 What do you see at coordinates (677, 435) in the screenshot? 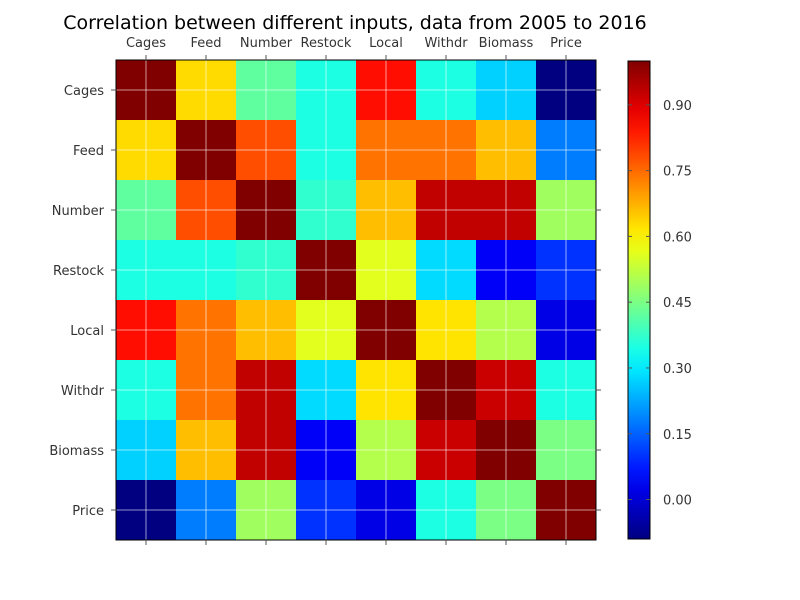
I see `colorbar-tick-label: 0.15` at bounding box center [677, 435].